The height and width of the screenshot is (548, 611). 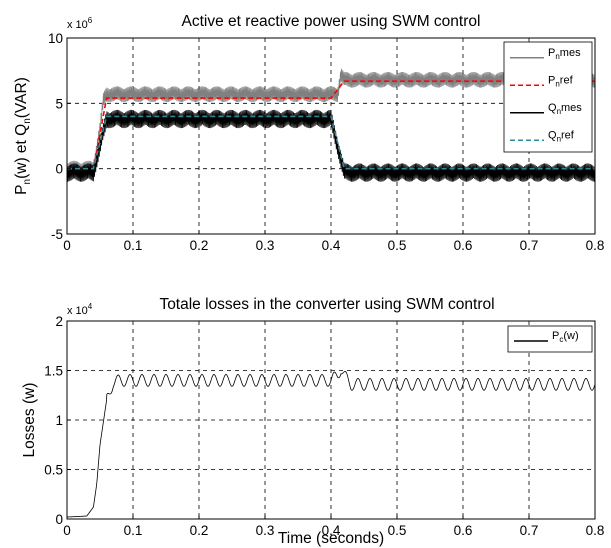 I want to click on losses-chart-ylabel: Losses (w), so click(x=29, y=420).